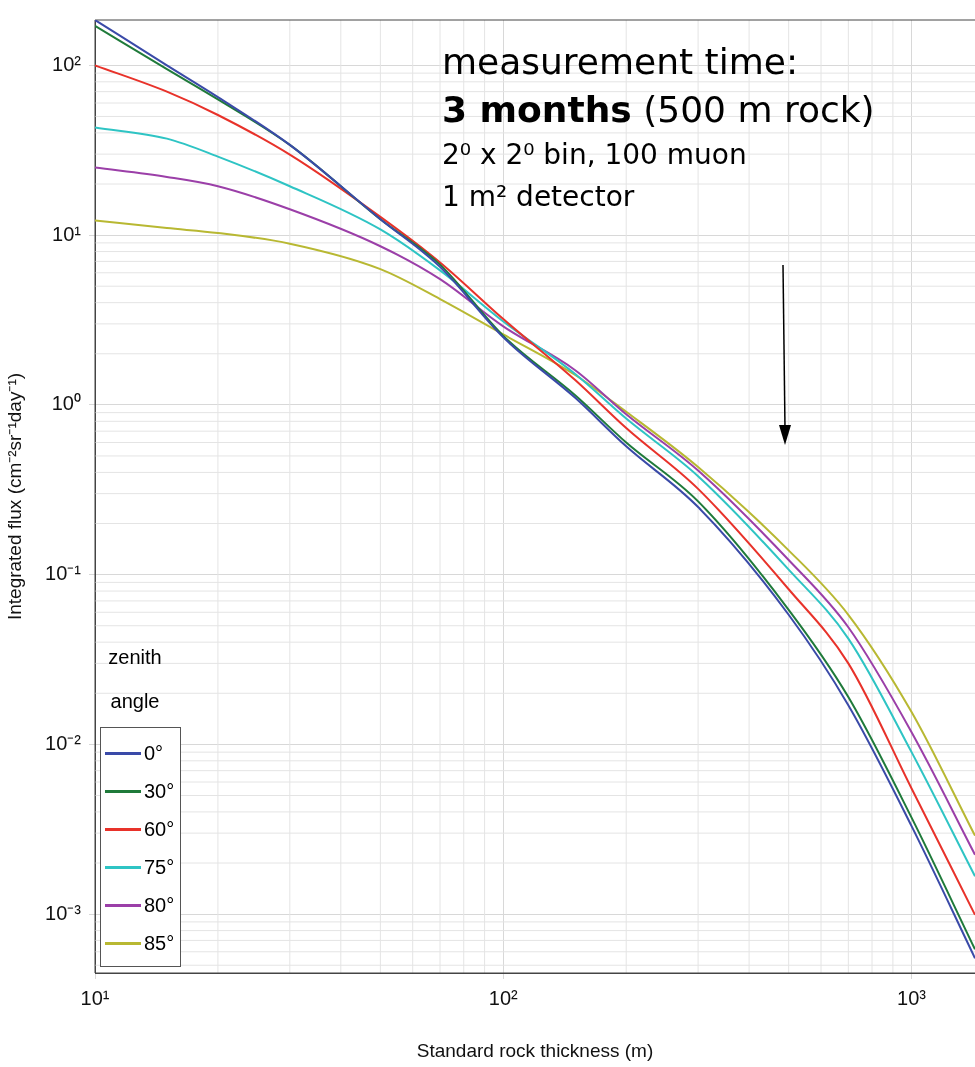  Describe the element at coordinates (658, 110) in the screenshot. I see `annotation: 3 months (500 m rock)` at that location.